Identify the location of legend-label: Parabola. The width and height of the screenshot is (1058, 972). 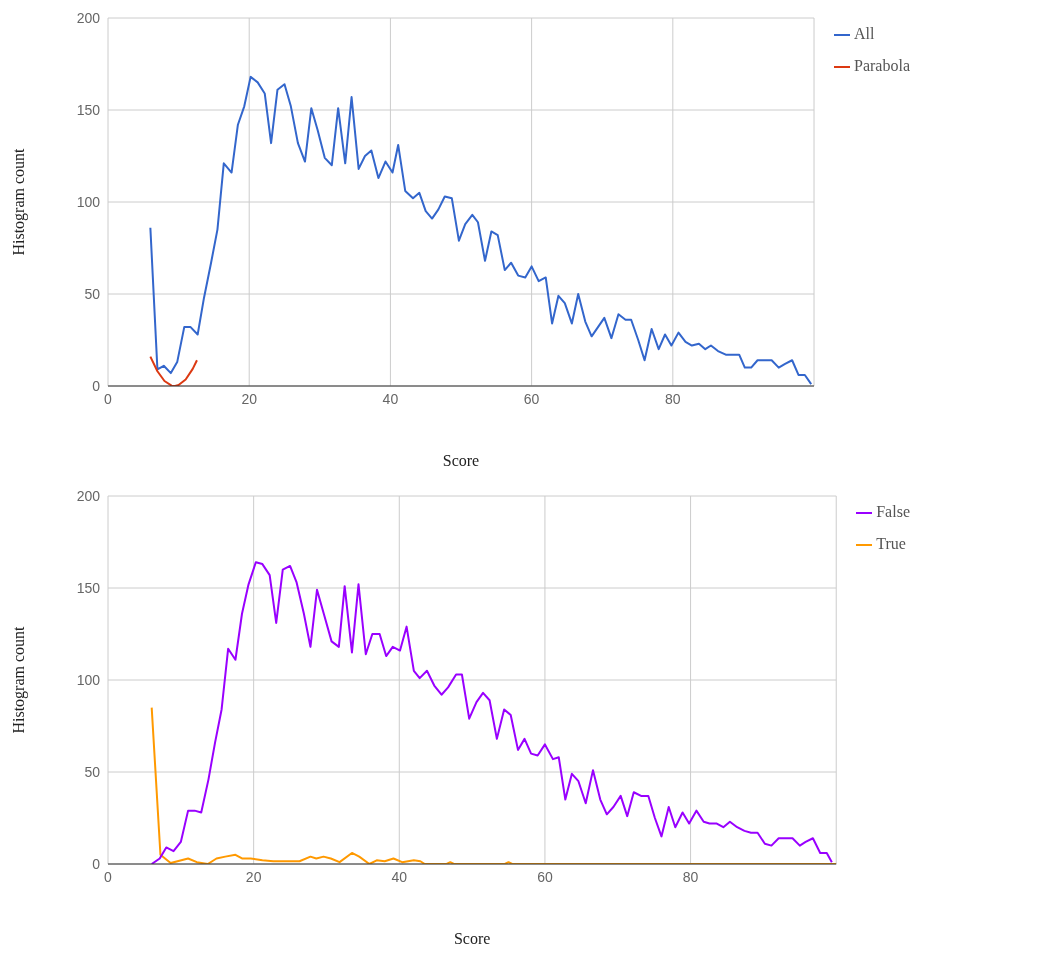
(882, 65).